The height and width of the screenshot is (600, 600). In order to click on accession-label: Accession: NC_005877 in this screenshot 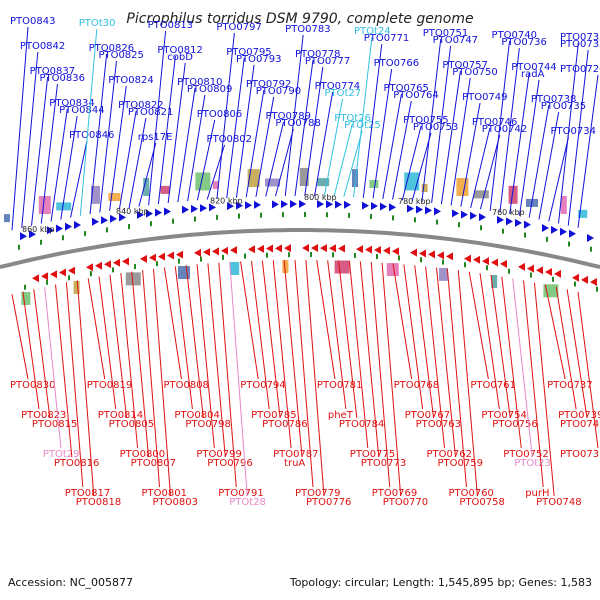, I will do `click(70, 582)`.